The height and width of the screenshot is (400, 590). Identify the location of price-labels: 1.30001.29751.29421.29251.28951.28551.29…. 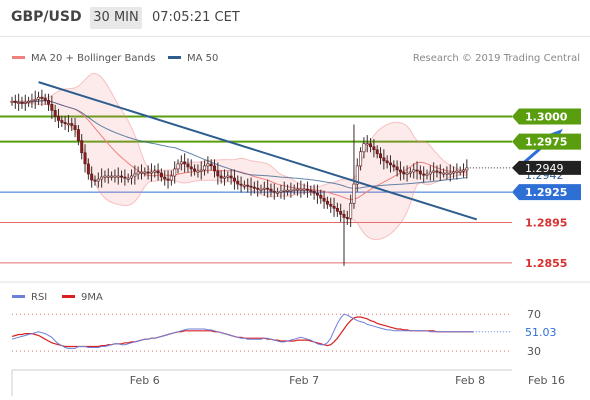
(546, 189).